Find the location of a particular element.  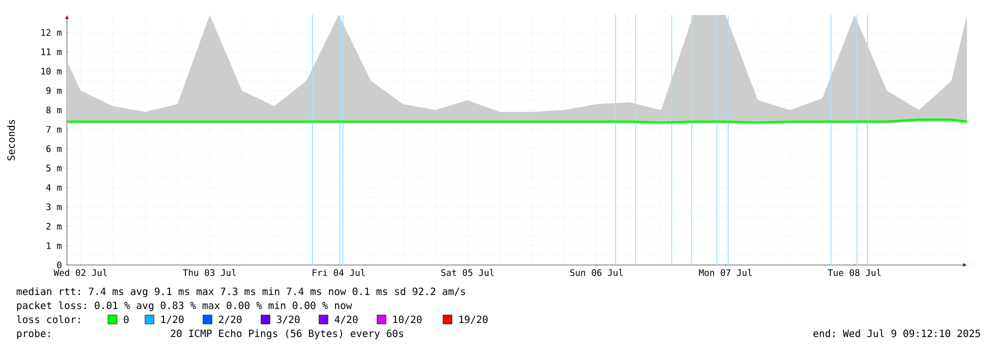

y-tick-label: 2 m is located at coordinates (54, 226).